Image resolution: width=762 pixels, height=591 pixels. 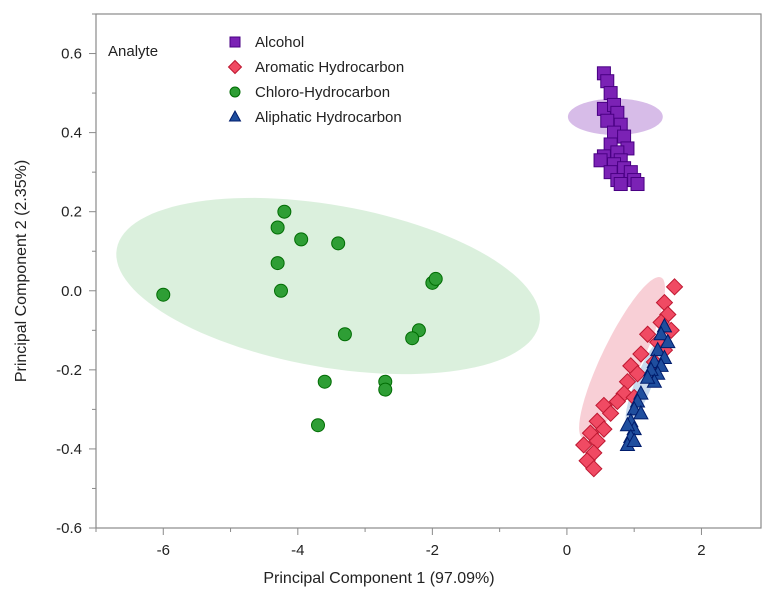 What do you see at coordinates (322, 92) in the screenshot?
I see `legend-label-chloro-hydrocarbon: Chloro-Hydrocarbon` at bounding box center [322, 92].